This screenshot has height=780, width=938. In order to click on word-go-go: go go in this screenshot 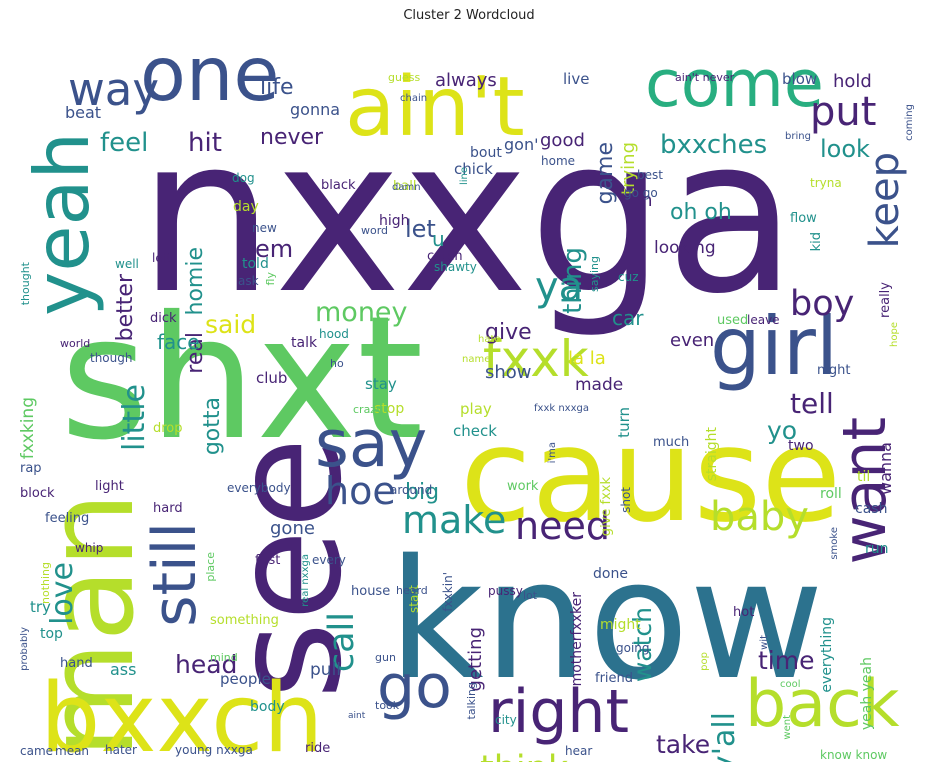, I will do `click(641, 193)`.